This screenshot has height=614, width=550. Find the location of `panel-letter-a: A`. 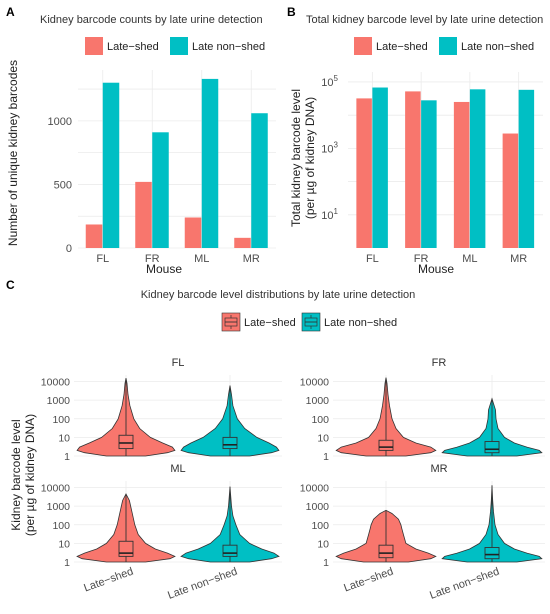

panel-letter-a: A is located at coordinates (10, 12).